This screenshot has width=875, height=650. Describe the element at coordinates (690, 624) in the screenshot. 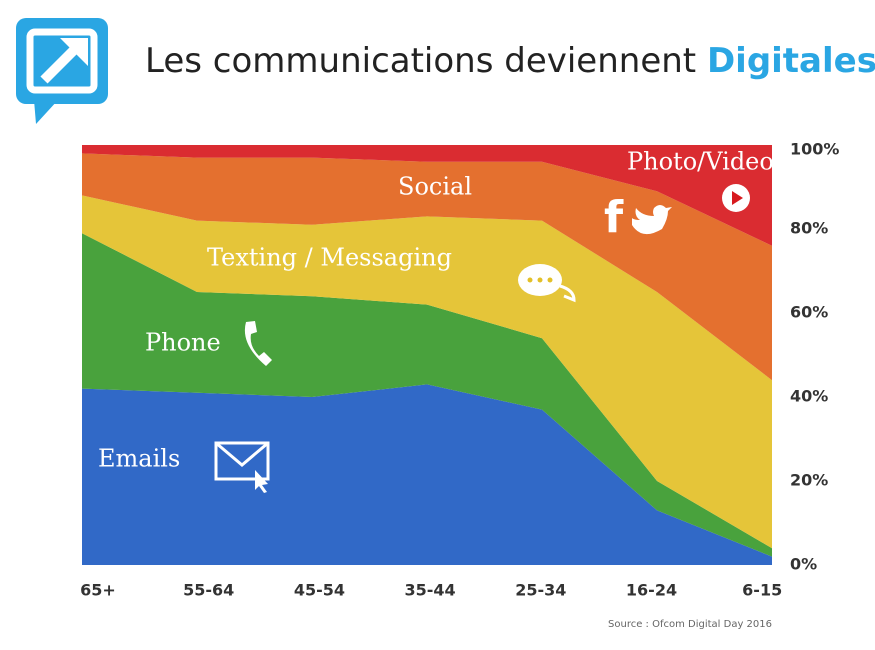

I see `source: Source : Ofcom Digital Day 2016` at that location.